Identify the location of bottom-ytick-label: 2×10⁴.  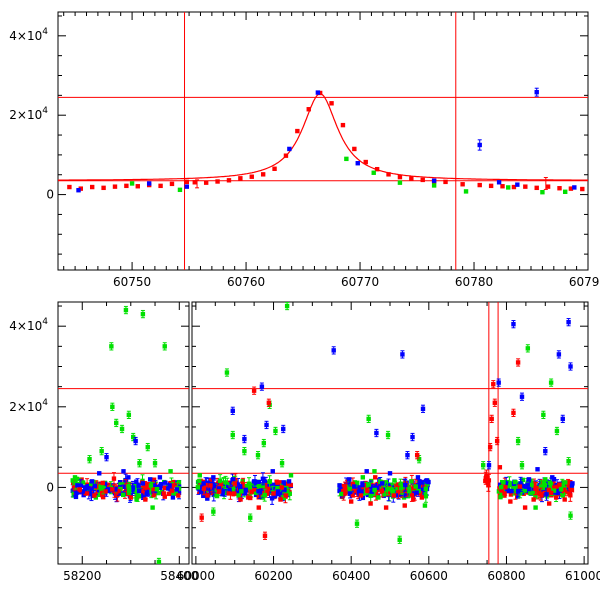
(28, 406).